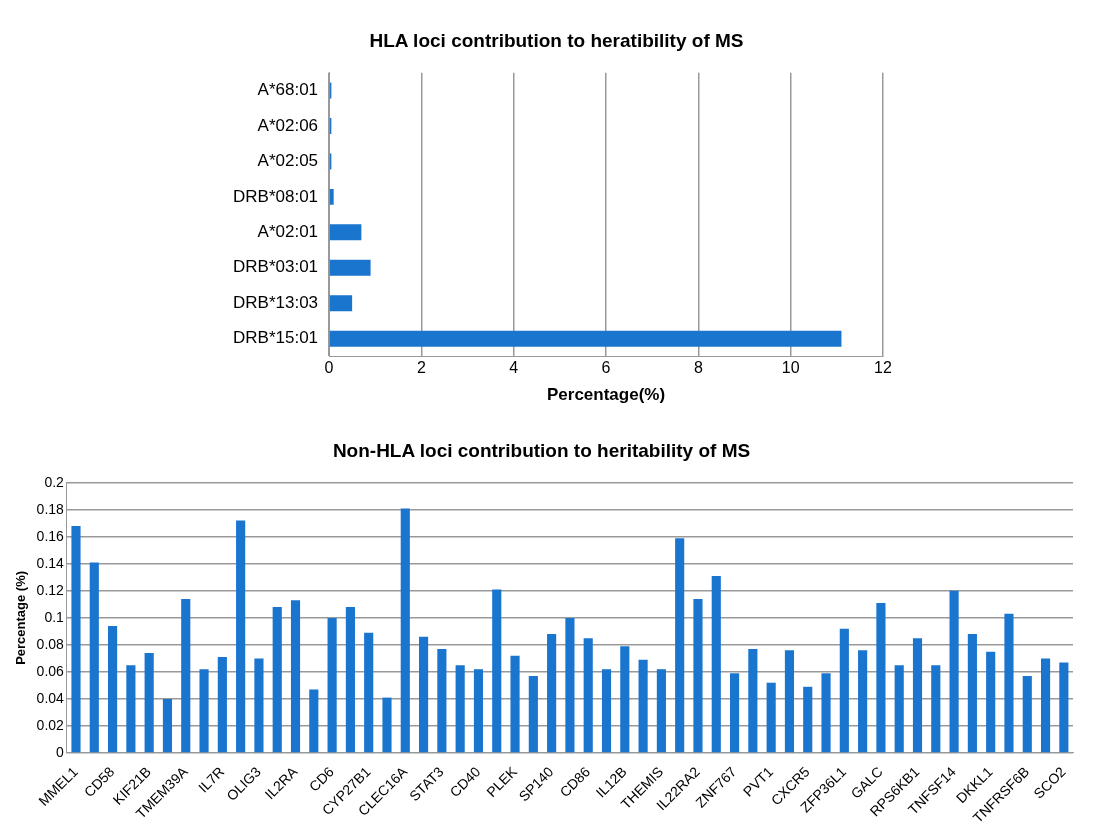 The image size is (1103, 832). What do you see at coordinates (790, 368) in the screenshot?
I see `x-tick-label: 10` at bounding box center [790, 368].